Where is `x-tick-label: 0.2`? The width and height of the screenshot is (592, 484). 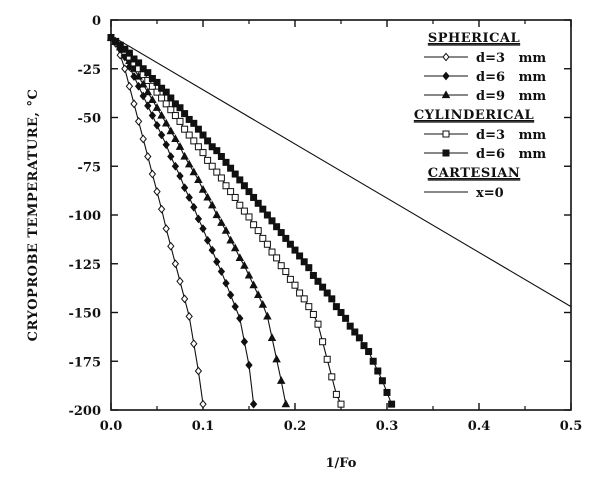
x-tick-label: 0.2 is located at coordinates (295, 426).